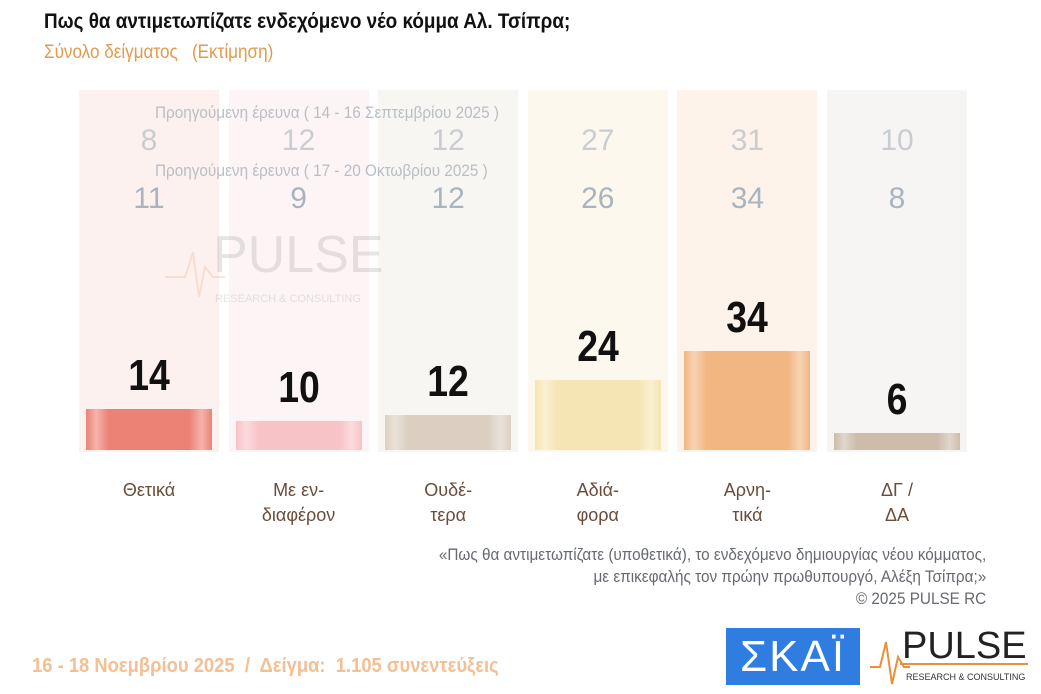  Describe the element at coordinates (793, 656) in the screenshot. I see `skai-logo: ΣΚΑΪ` at that location.